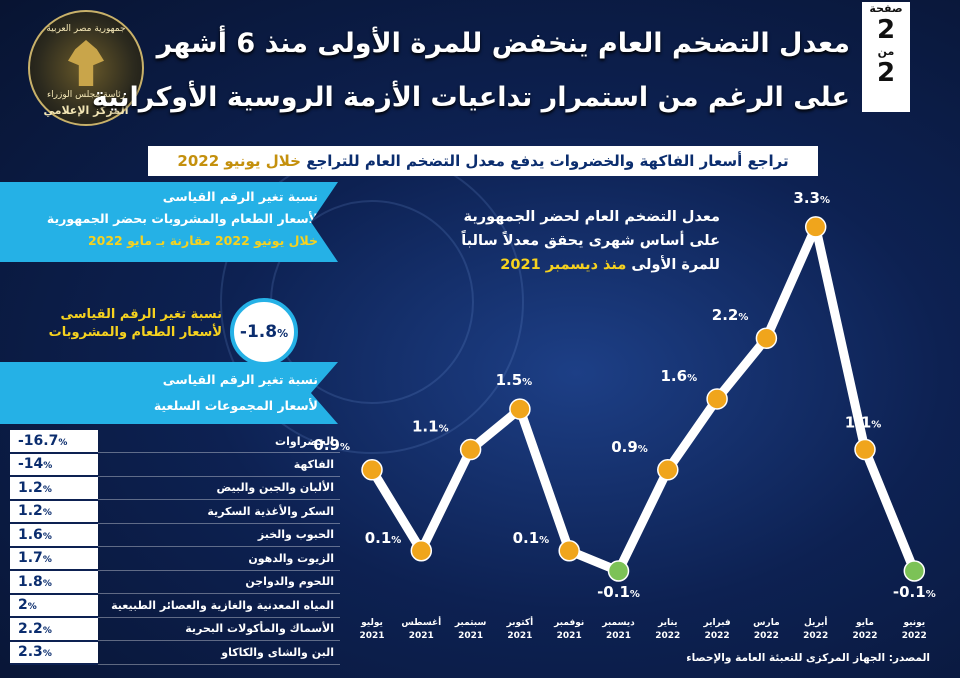  Describe the element at coordinates (175, 464) in the screenshot. I see `table-row: -14% الفاكهة` at that location.